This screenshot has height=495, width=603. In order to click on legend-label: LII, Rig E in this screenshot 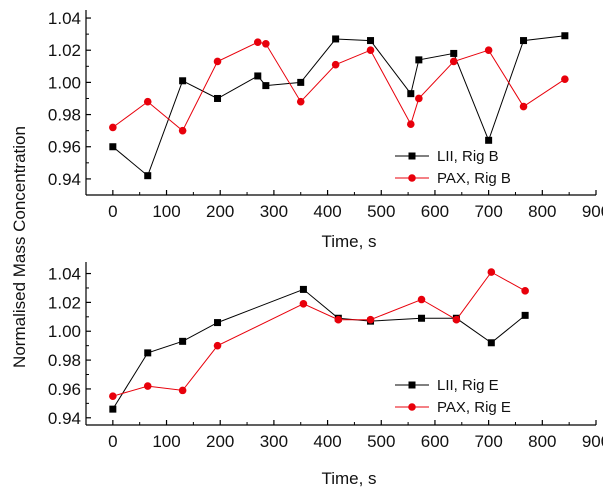, I will do `click(468, 385)`.